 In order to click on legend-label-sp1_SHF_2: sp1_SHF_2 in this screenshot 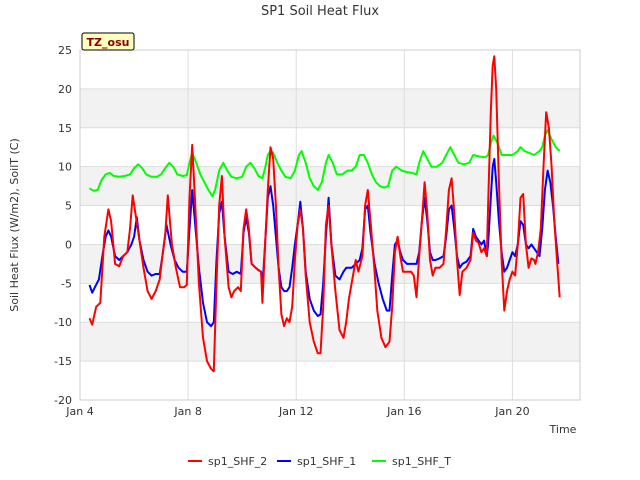, I will do `click(237, 461)`.